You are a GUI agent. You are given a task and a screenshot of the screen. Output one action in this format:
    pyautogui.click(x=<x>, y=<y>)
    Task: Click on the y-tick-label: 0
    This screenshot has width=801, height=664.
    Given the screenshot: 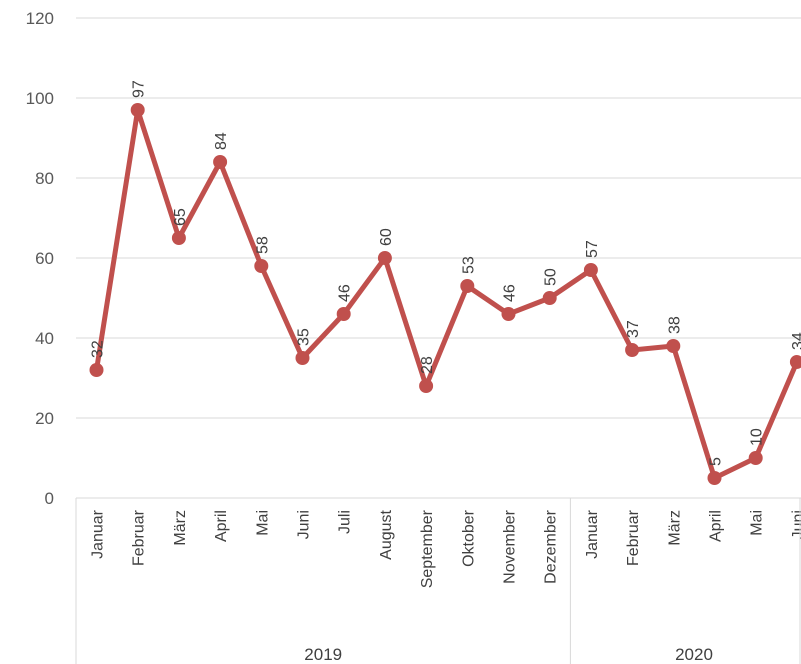 What is the action you would take?
    pyautogui.click(x=49, y=498)
    